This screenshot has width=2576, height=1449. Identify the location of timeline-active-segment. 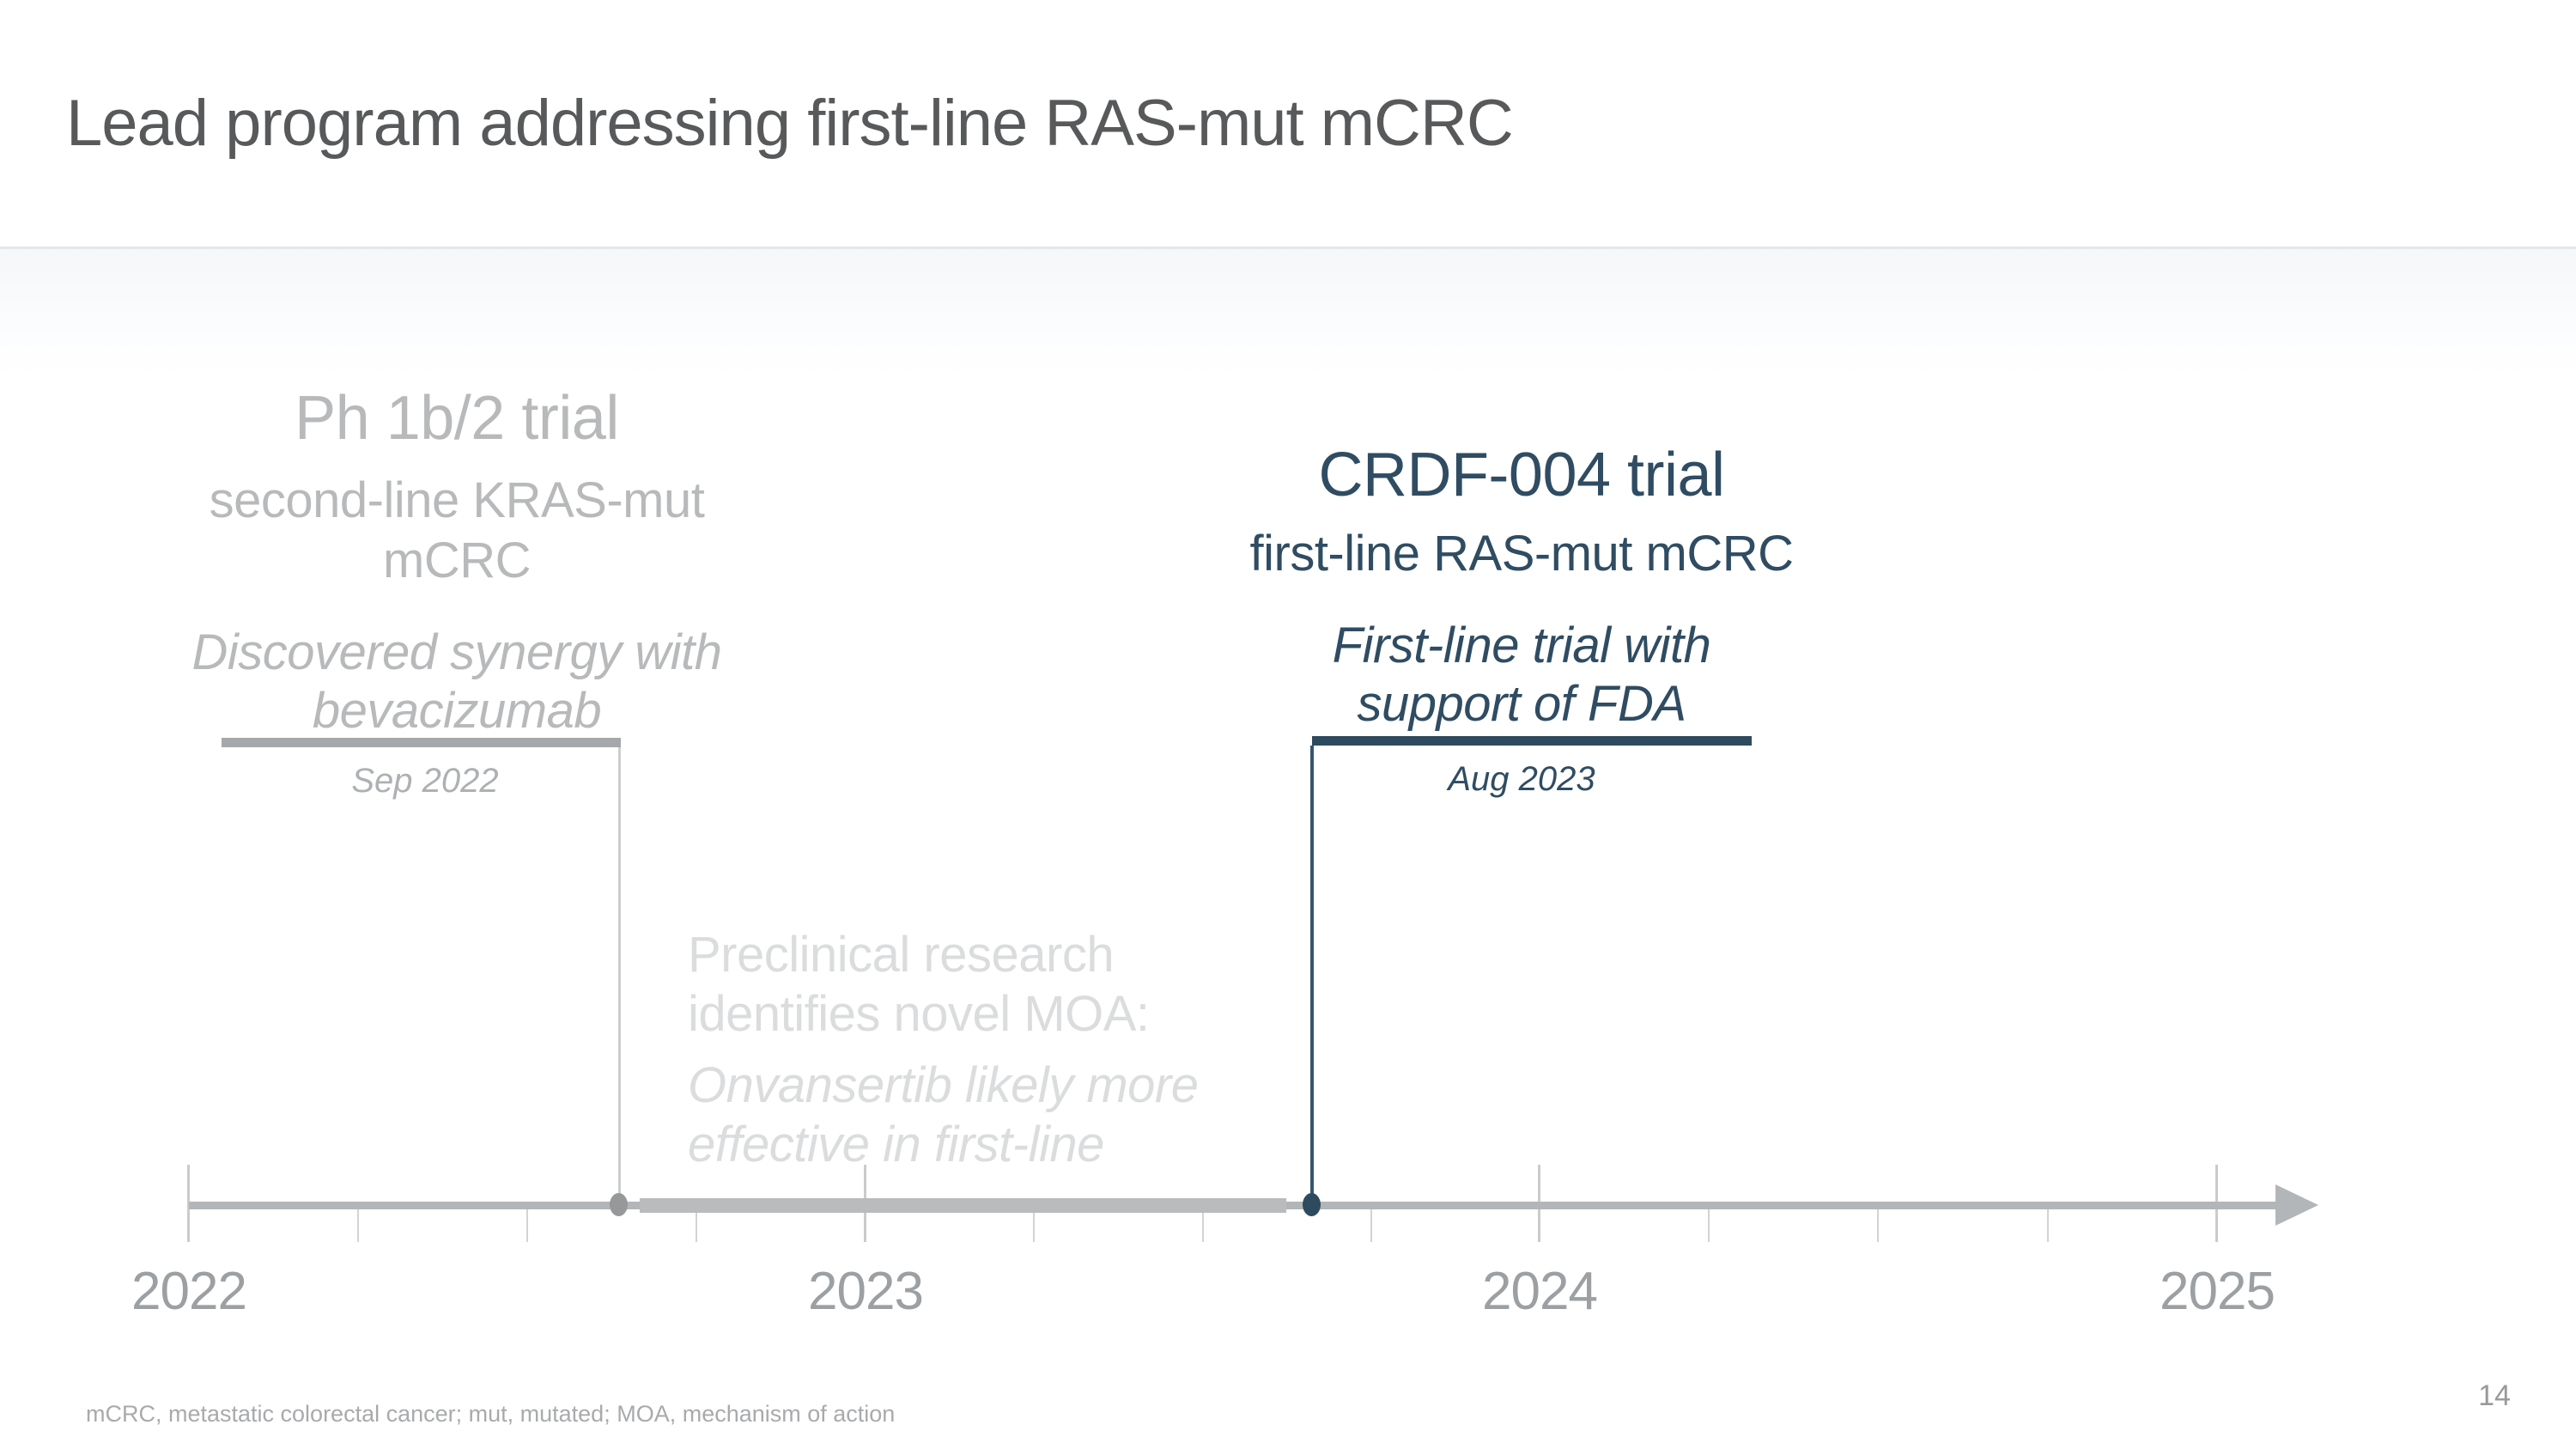
(963, 1205).